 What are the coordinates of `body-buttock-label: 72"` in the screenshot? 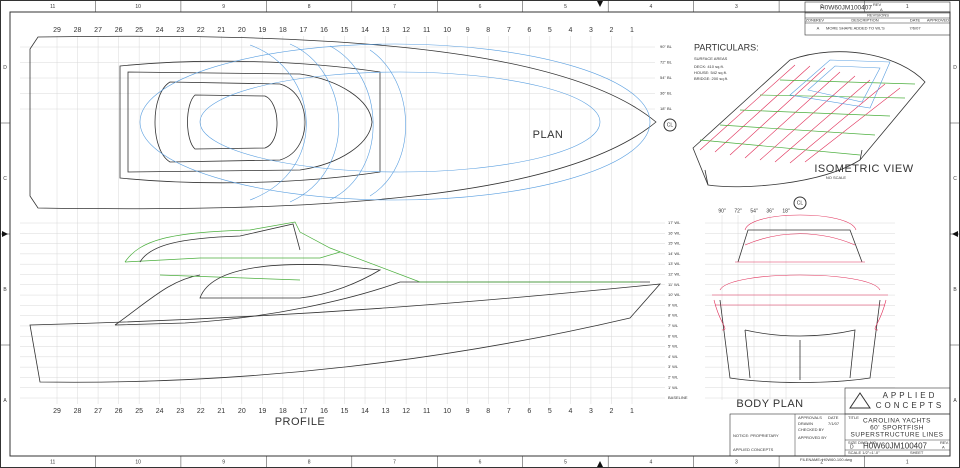 It's located at (738, 211).